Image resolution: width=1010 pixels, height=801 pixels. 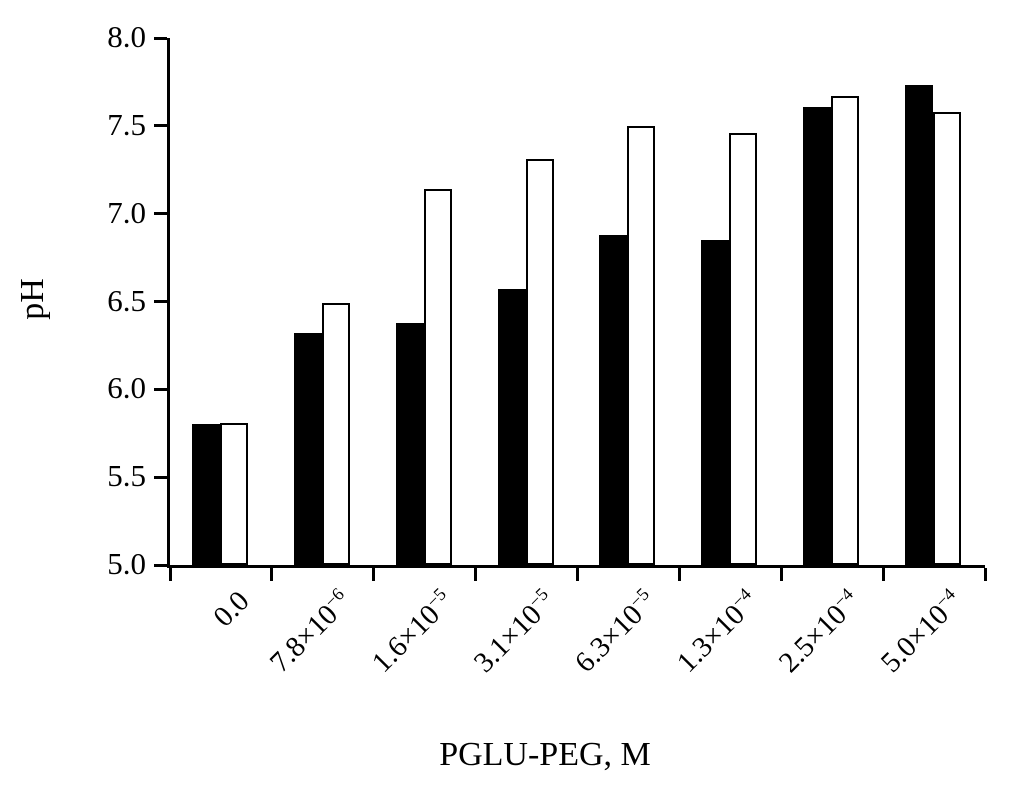 What do you see at coordinates (126, 212) in the screenshot?
I see `y-axis-tick-label: 7.0` at bounding box center [126, 212].